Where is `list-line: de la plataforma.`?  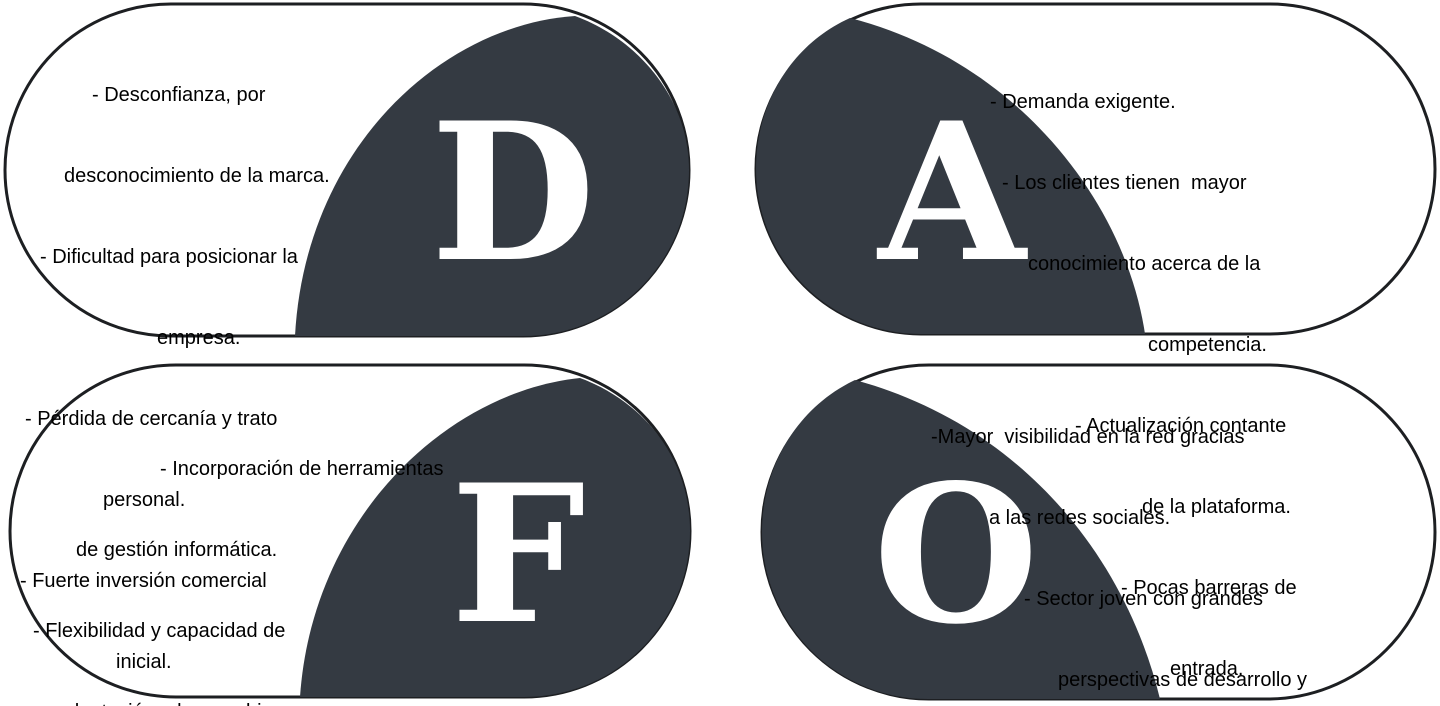 list-line: de la plataforma. is located at coordinates (1216, 507).